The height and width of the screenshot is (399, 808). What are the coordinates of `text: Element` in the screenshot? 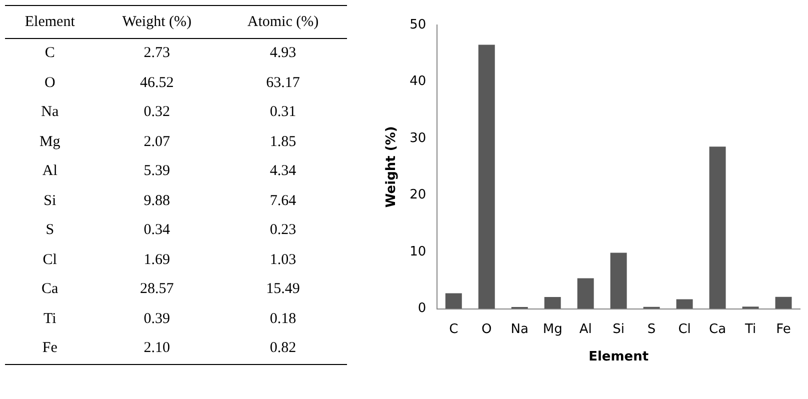 It's located at (50, 22).